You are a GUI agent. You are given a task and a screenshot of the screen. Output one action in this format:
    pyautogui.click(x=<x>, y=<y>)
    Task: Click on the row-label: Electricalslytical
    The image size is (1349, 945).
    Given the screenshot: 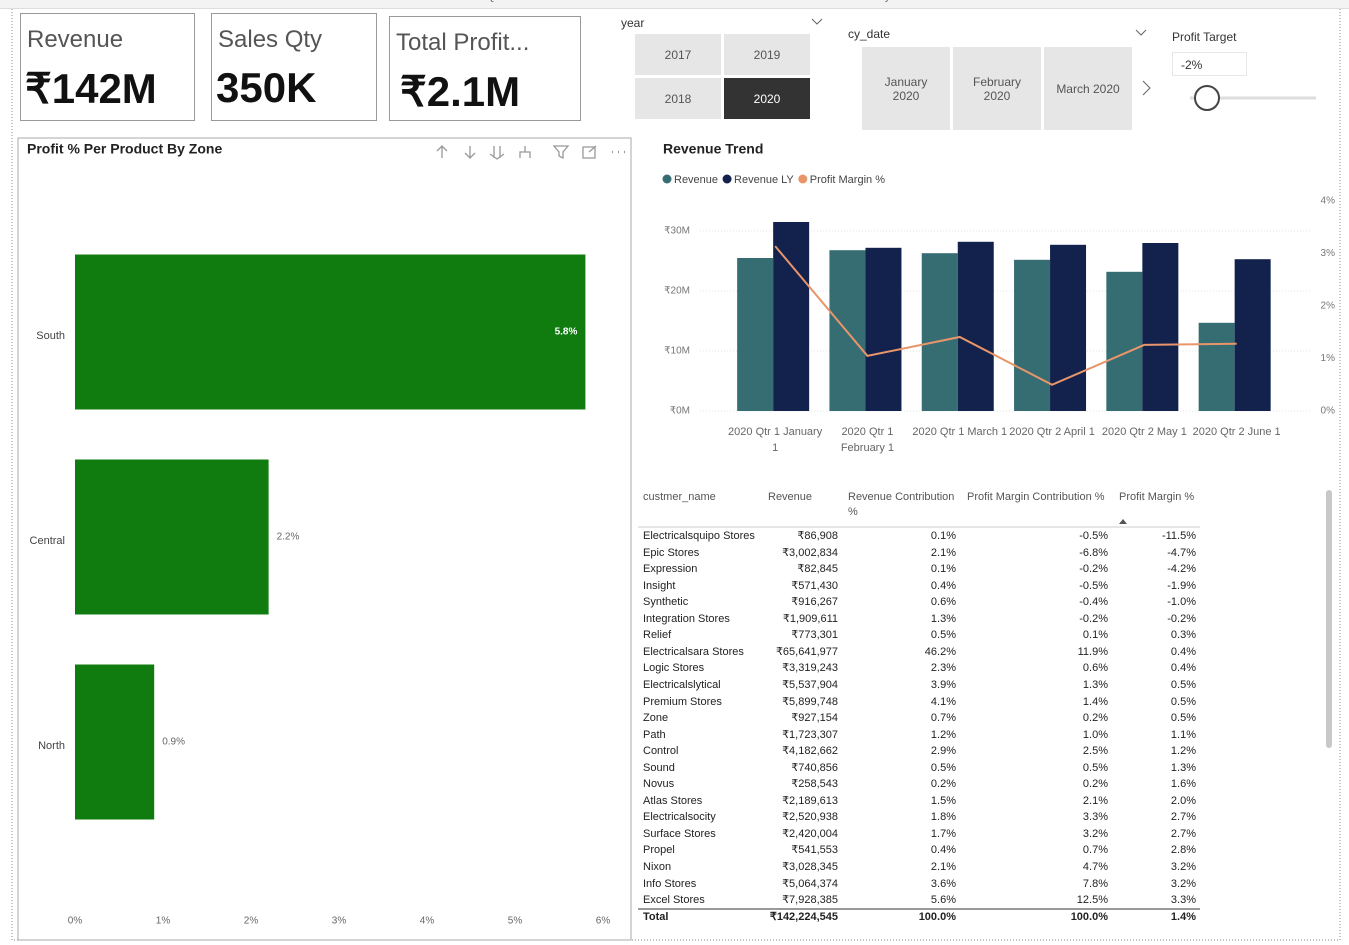 What is the action you would take?
    pyautogui.click(x=682, y=684)
    